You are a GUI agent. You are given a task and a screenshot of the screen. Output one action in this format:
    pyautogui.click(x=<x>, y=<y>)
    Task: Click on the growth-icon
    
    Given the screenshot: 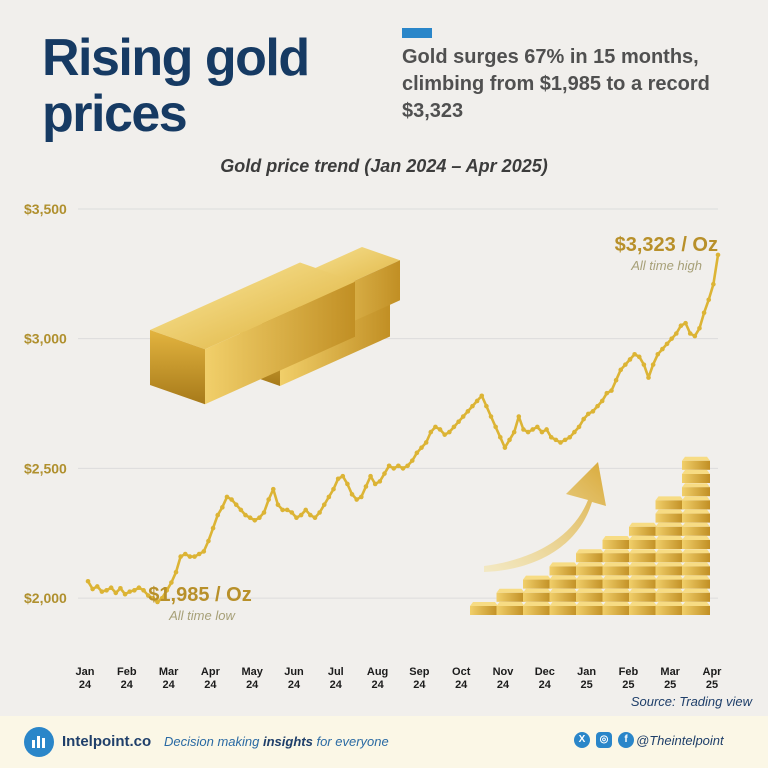 What is the action you would take?
    pyautogui.click(x=590, y=535)
    